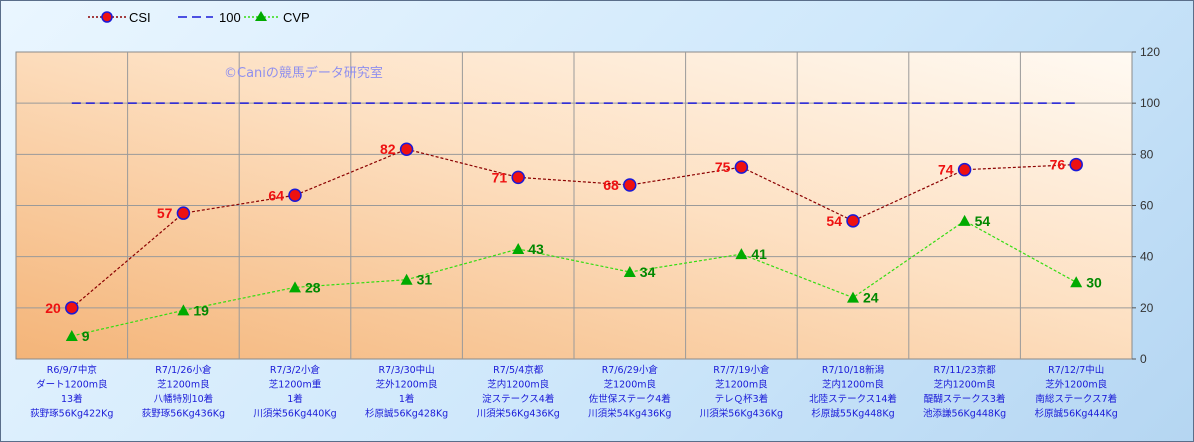 The image size is (1194, 442). Describe the element at coordinates (230, 17) in the screenshot. I see `legend-100-label: 100` at that location.